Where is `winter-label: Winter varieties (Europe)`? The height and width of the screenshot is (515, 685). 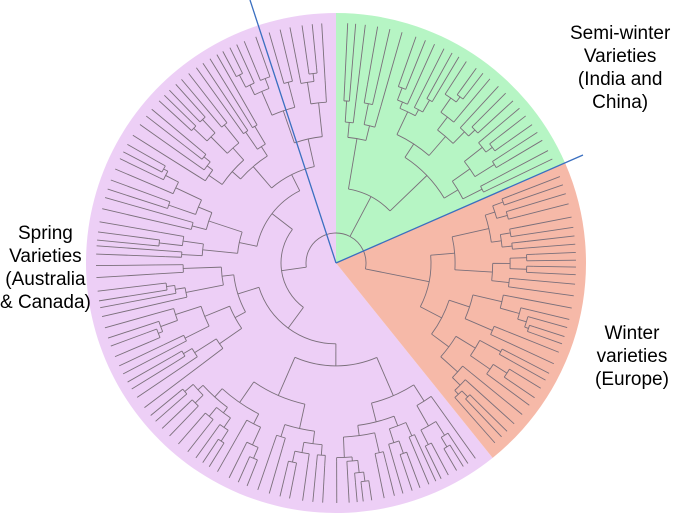
winter-label: Winter varieties (Europe) is located at coordinates (632, 356).